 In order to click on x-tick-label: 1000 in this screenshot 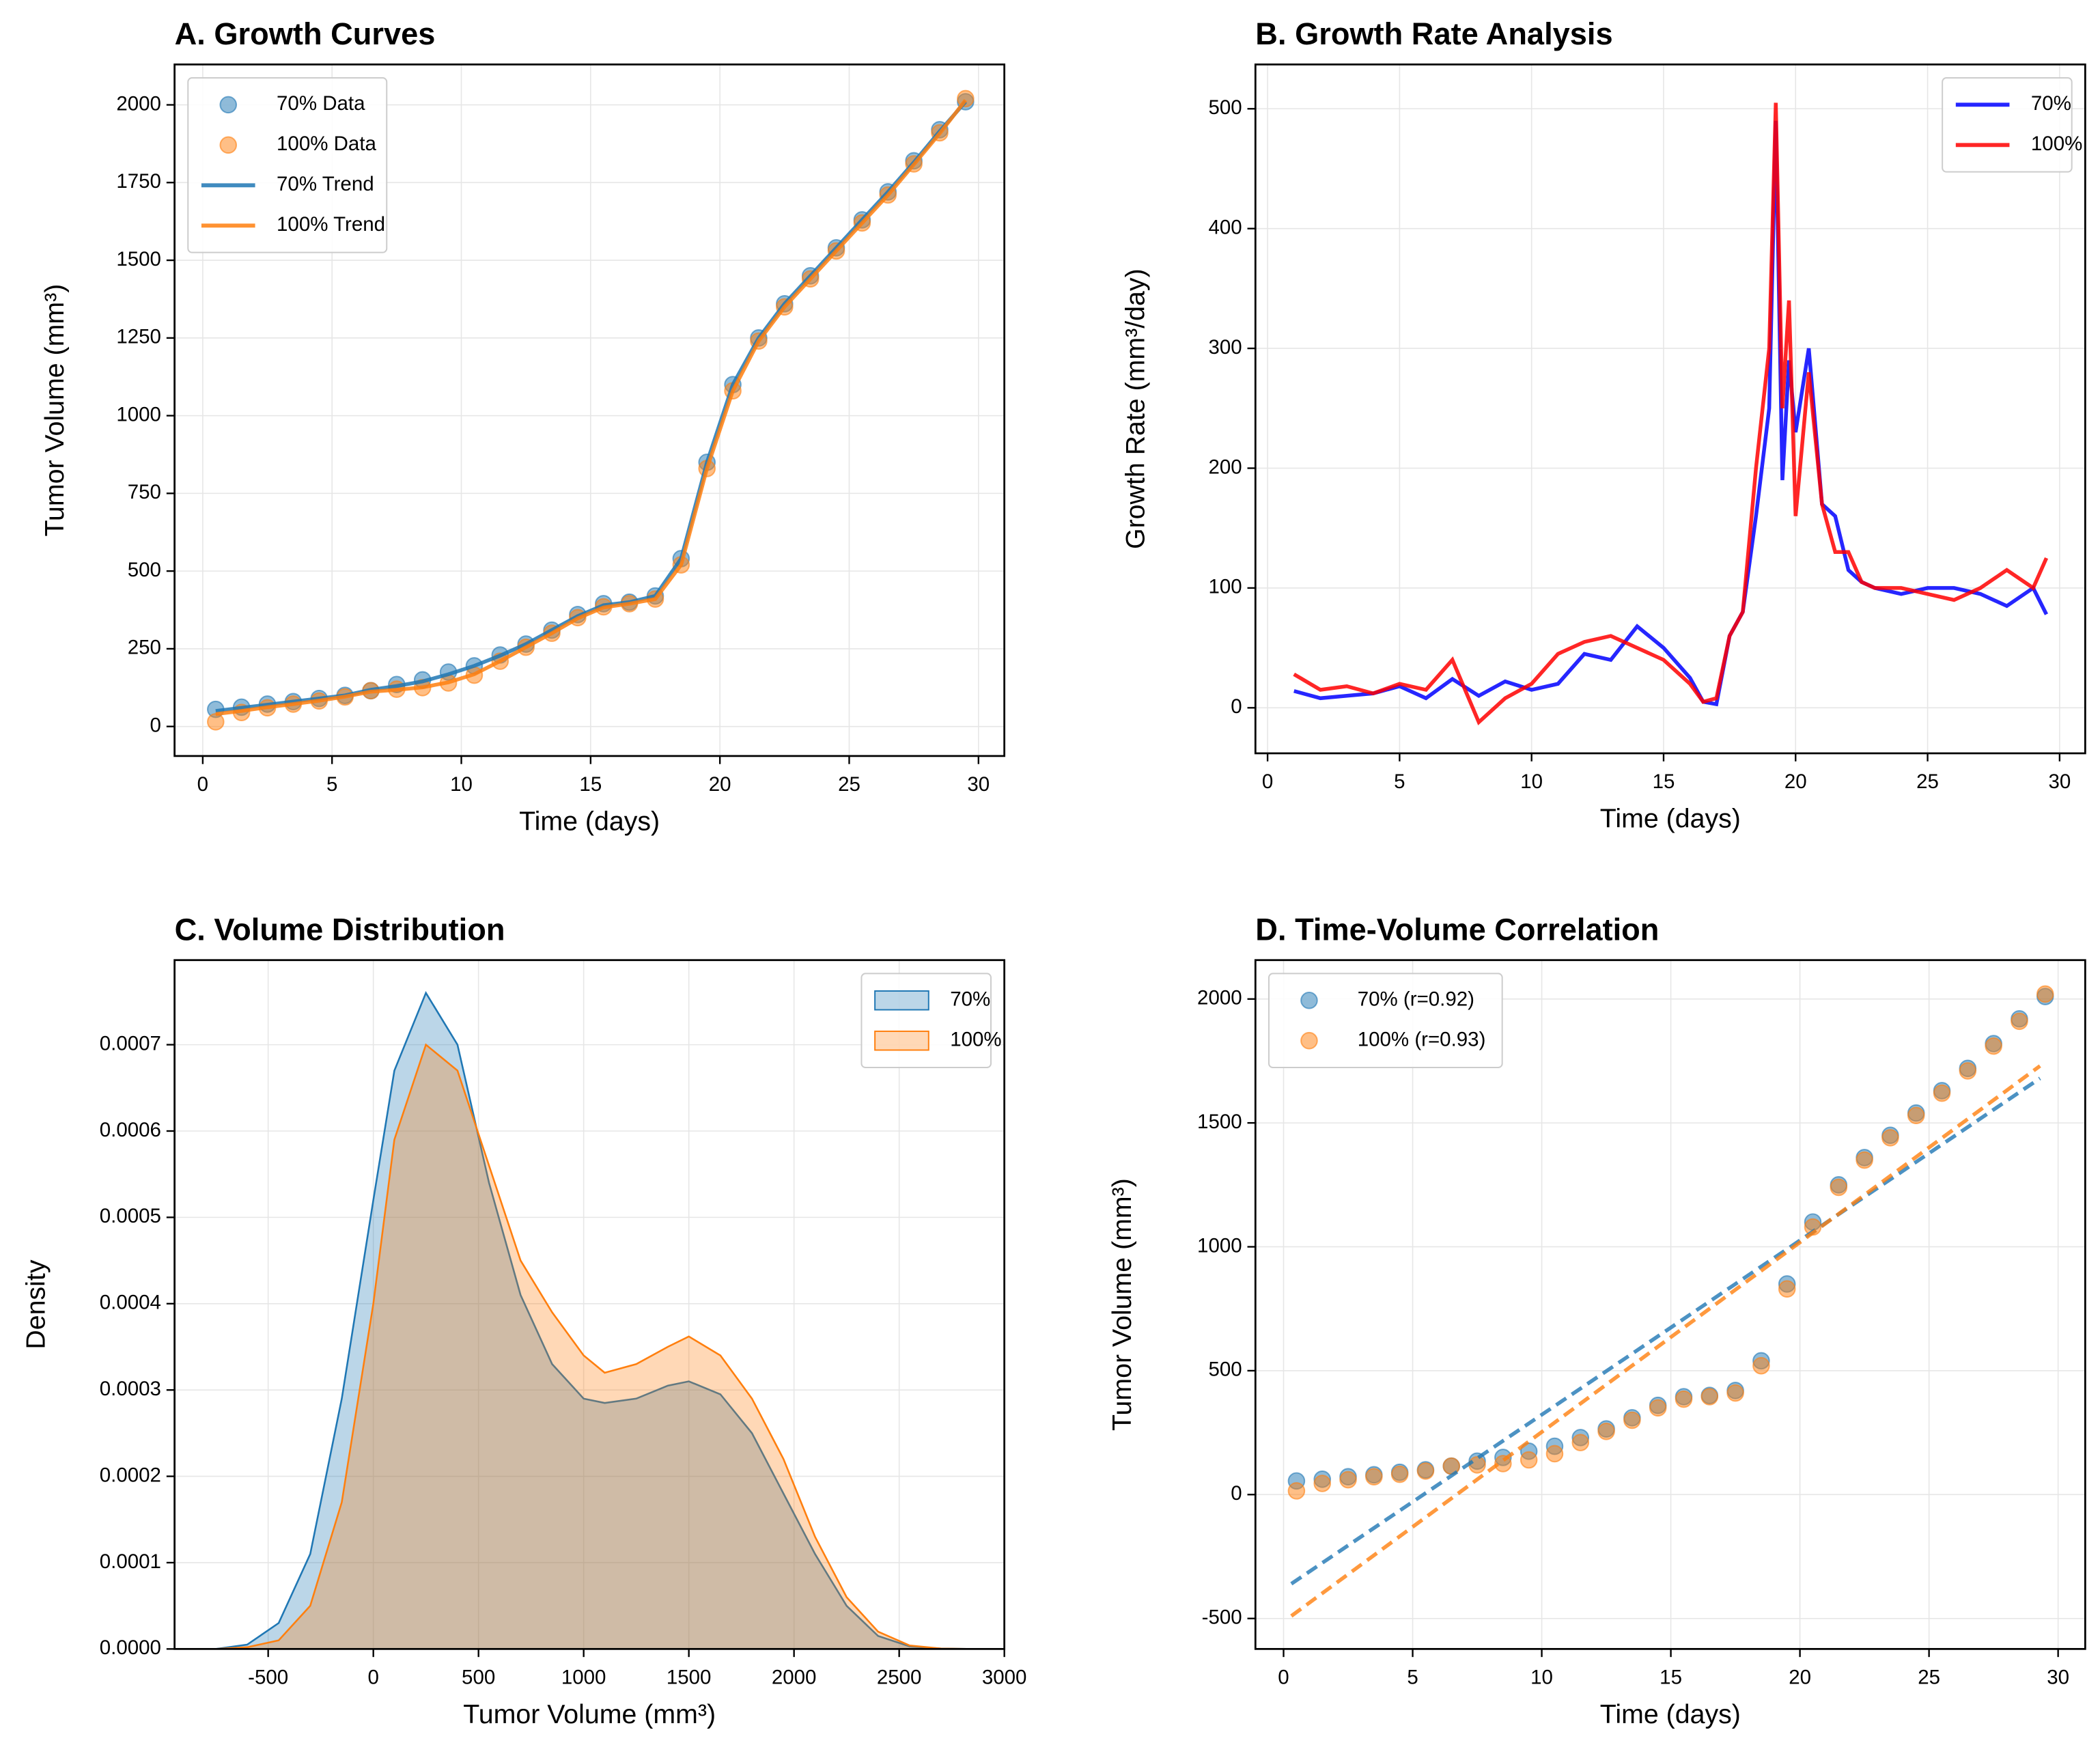, I will do `click(583, 1677)`.